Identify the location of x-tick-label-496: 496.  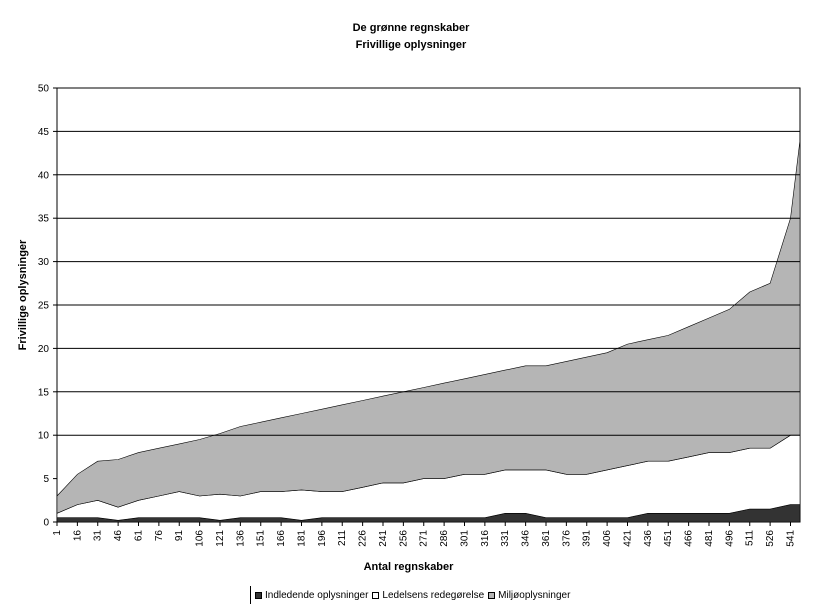
(729, 538).